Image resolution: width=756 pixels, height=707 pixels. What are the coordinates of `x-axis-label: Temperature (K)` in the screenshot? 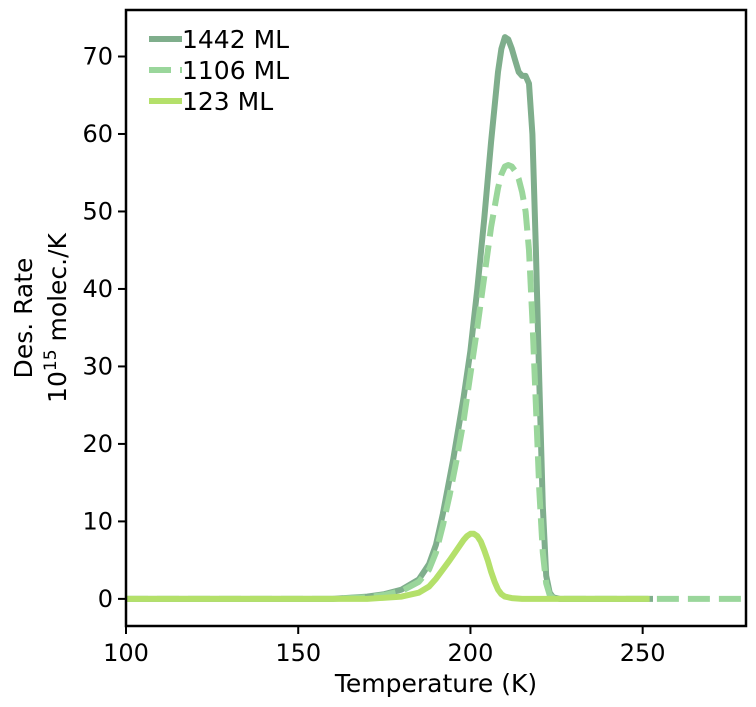 It's located at (435, 683).